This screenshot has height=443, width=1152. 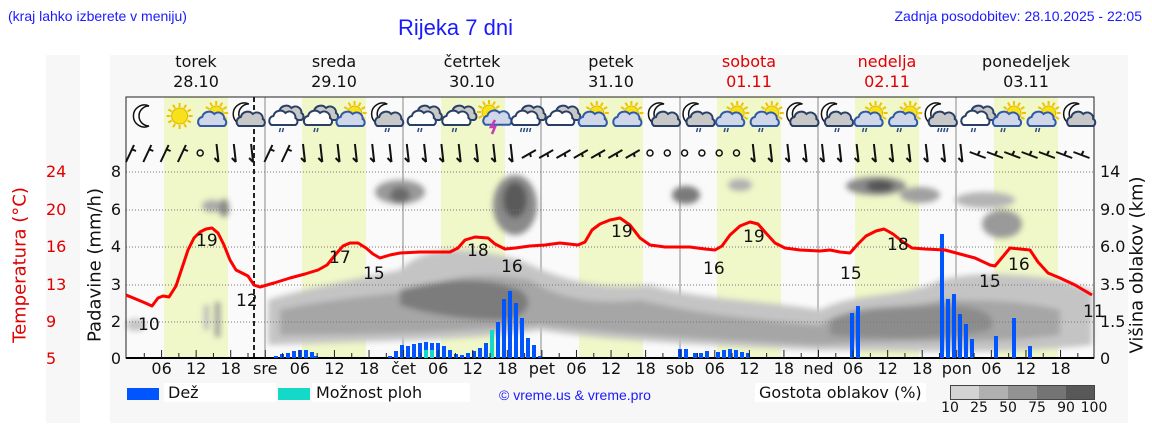 What do you see at coordinates (887, 71) in the screenshot?
I see `day-header-sun: nedelja 02.11` at bounding box center [887, 71].